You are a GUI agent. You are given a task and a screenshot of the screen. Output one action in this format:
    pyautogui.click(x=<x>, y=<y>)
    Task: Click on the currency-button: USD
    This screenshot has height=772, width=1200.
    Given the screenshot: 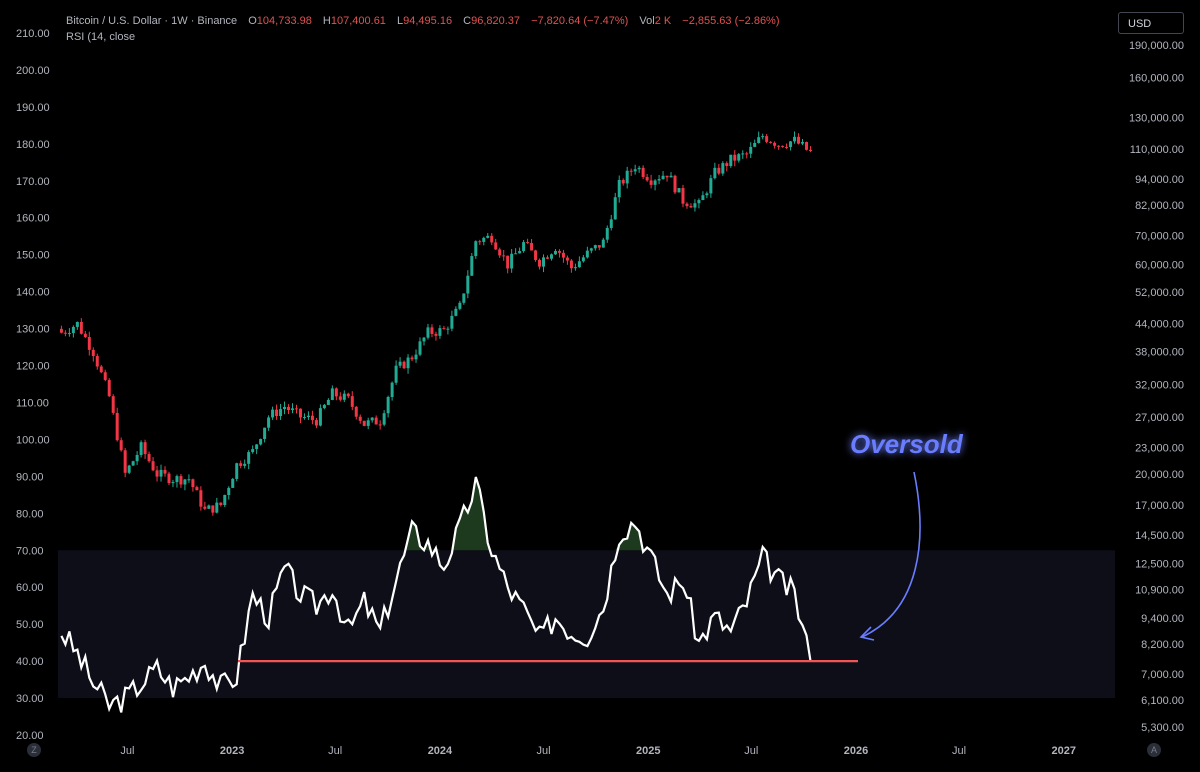 What is the action you would take?
    pyautogui.click(x=1151, y=23)
    